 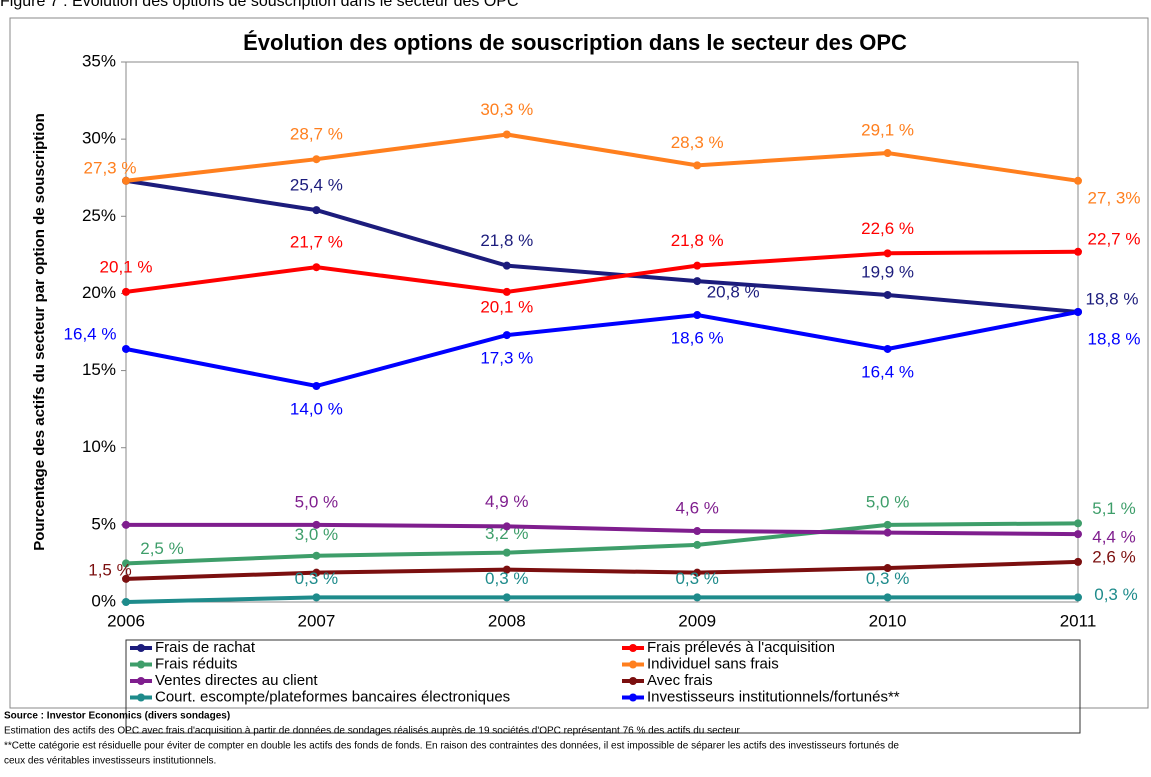 What do you see at coordinates (316, 501) in the screenshot?
I see `data-label: 5,0 %` at bounding box center [316, 501].